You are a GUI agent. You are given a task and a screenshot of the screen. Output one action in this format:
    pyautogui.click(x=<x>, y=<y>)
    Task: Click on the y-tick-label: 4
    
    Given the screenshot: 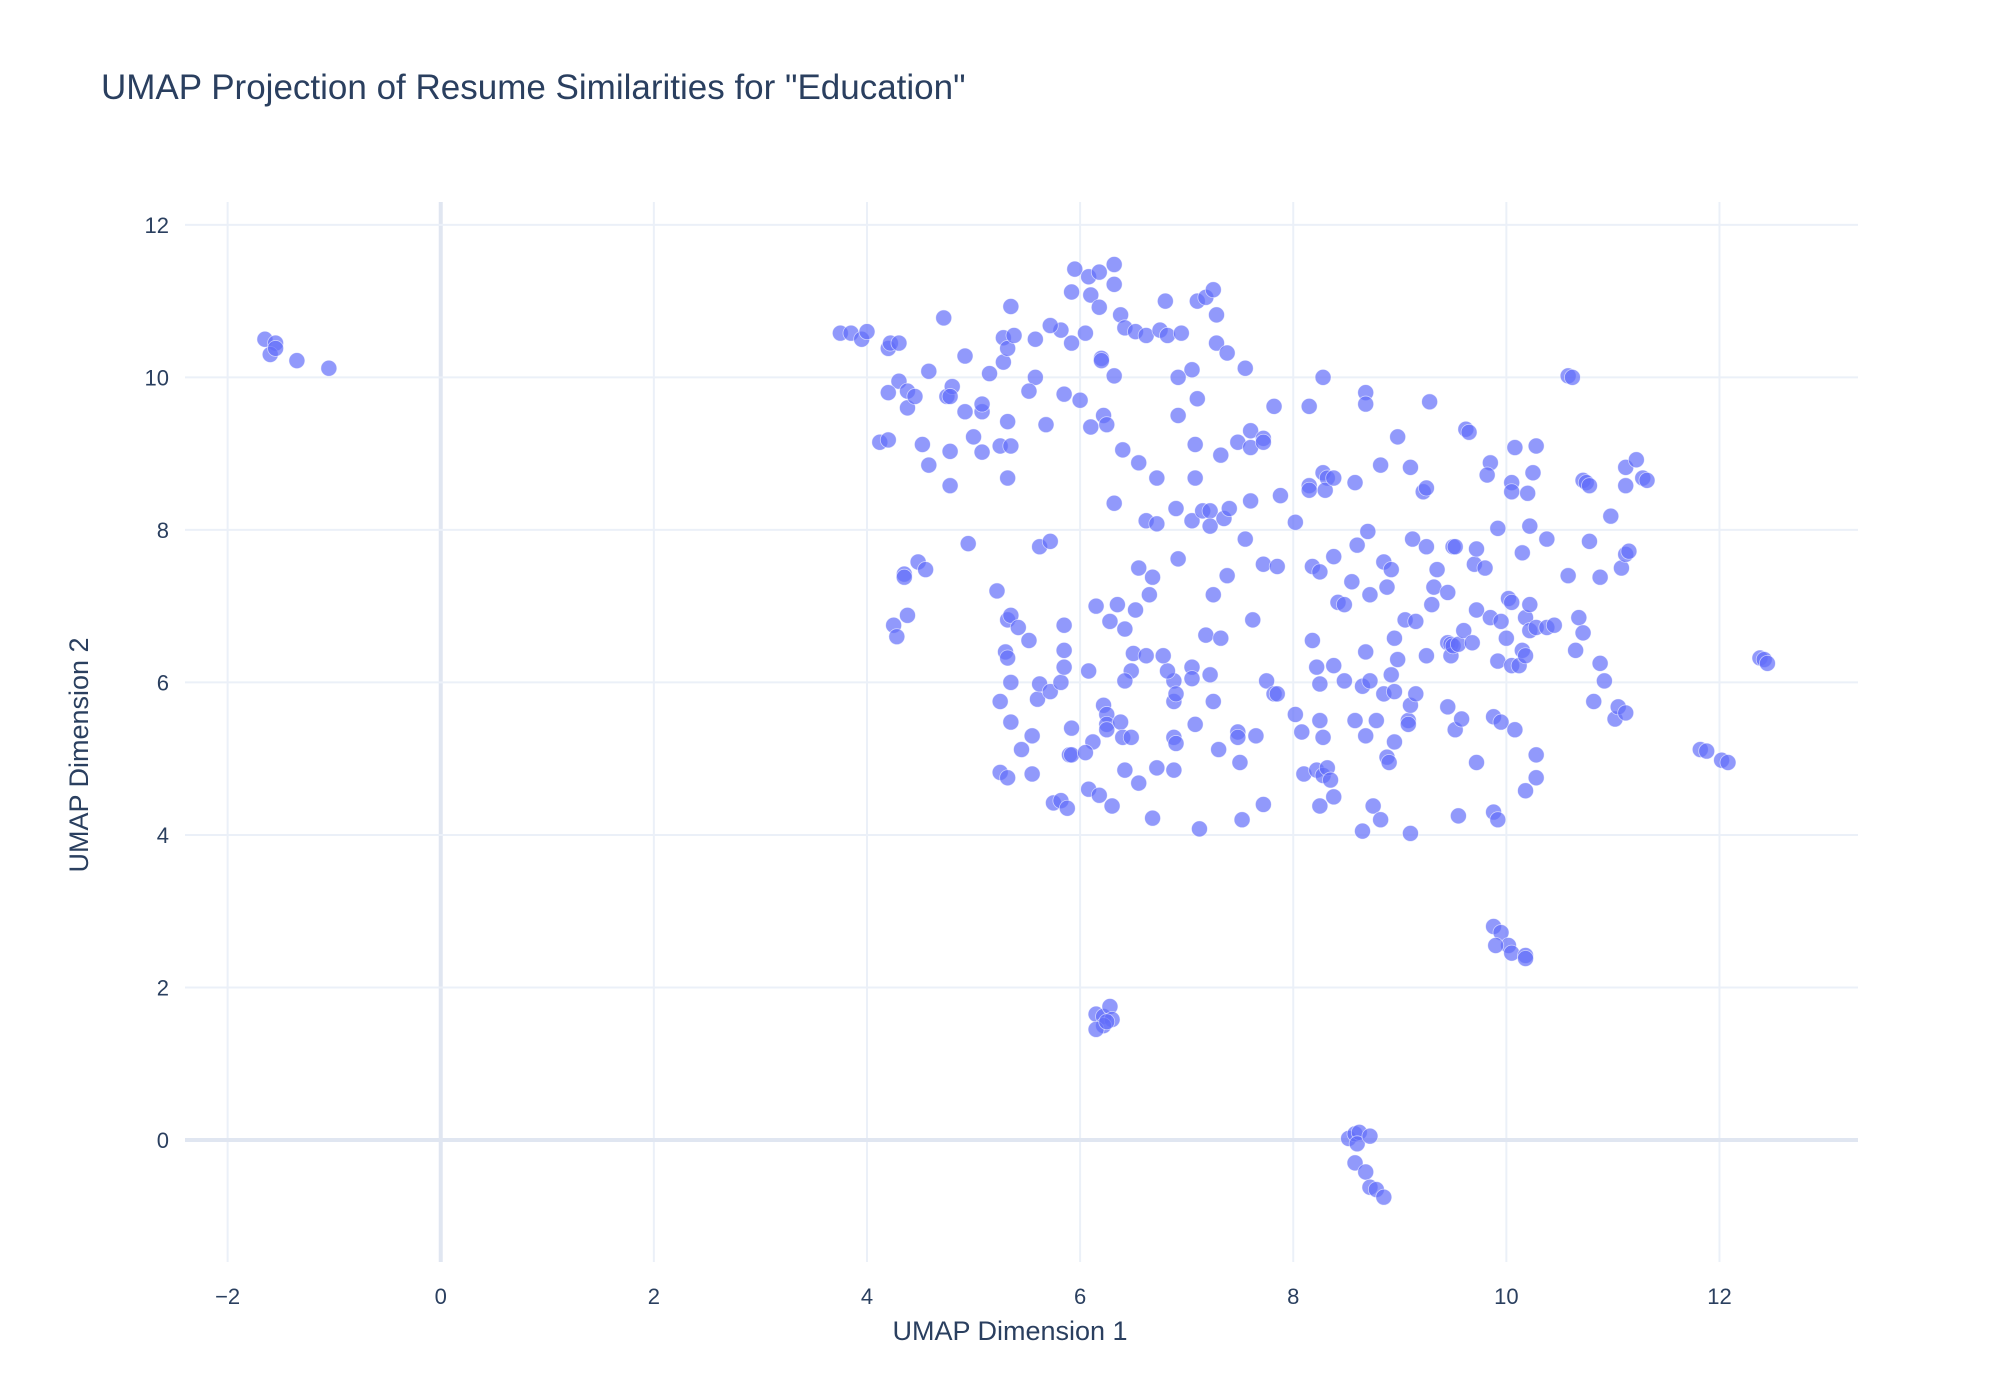 What is the action you would take?
    pyautogui.click(x=163, y=835)
    